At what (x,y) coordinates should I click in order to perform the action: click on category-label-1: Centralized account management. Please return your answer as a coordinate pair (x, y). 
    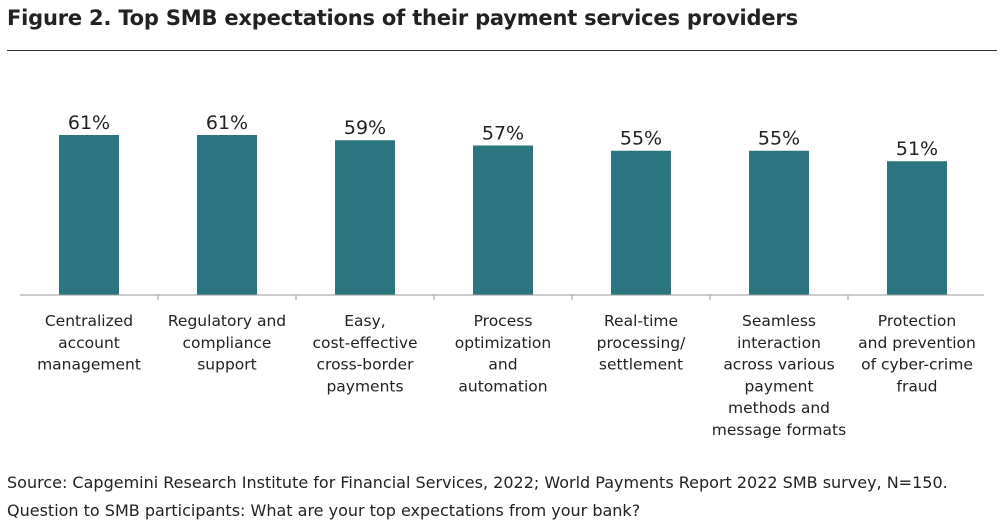
    Looking at the image, I should click on (89, 343).